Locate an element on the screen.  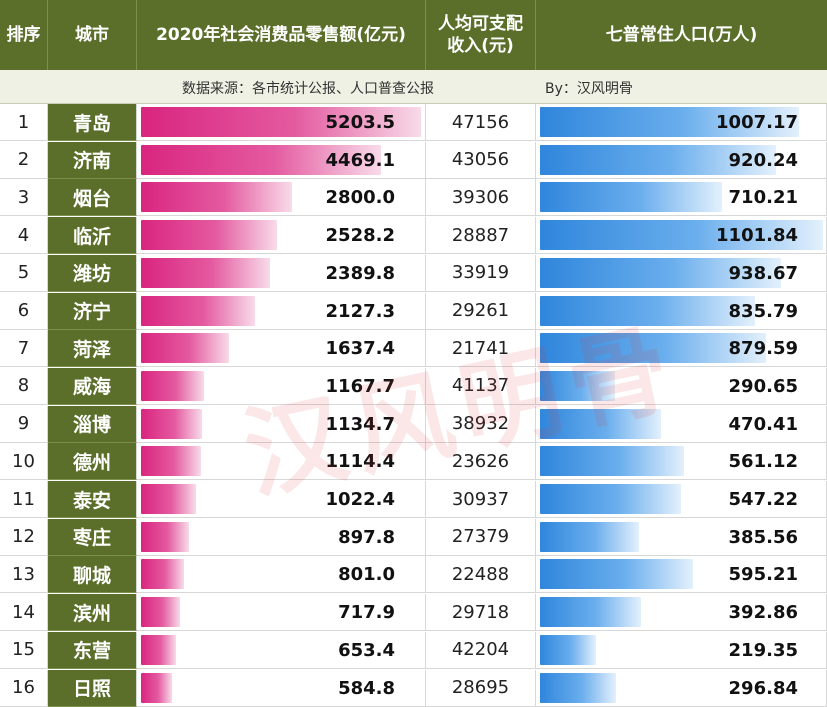
table-row: 8 威海 1167.7 41137 290.65 is located at coordinates (413, 386).